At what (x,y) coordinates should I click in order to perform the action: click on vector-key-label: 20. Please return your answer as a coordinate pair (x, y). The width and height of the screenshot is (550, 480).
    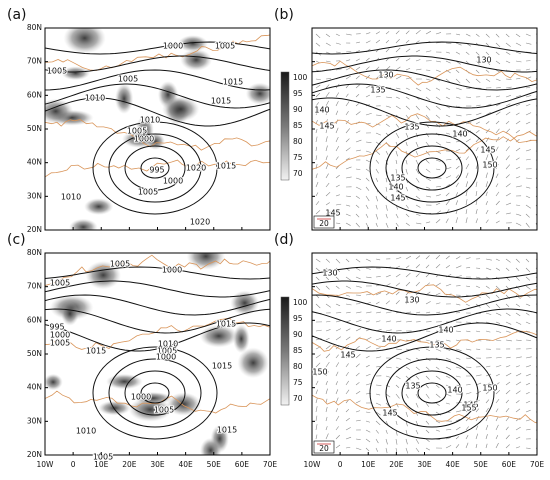
    Looking at the image, I should click on (324, 448).